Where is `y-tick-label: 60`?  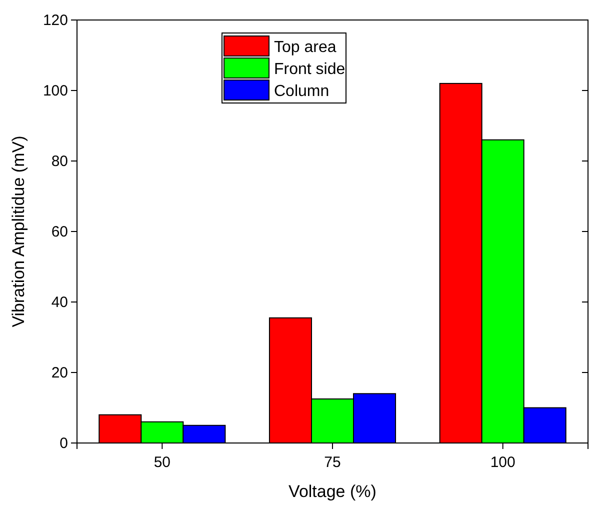 y-tick-label: 60 is located at coordinates (59, 231).